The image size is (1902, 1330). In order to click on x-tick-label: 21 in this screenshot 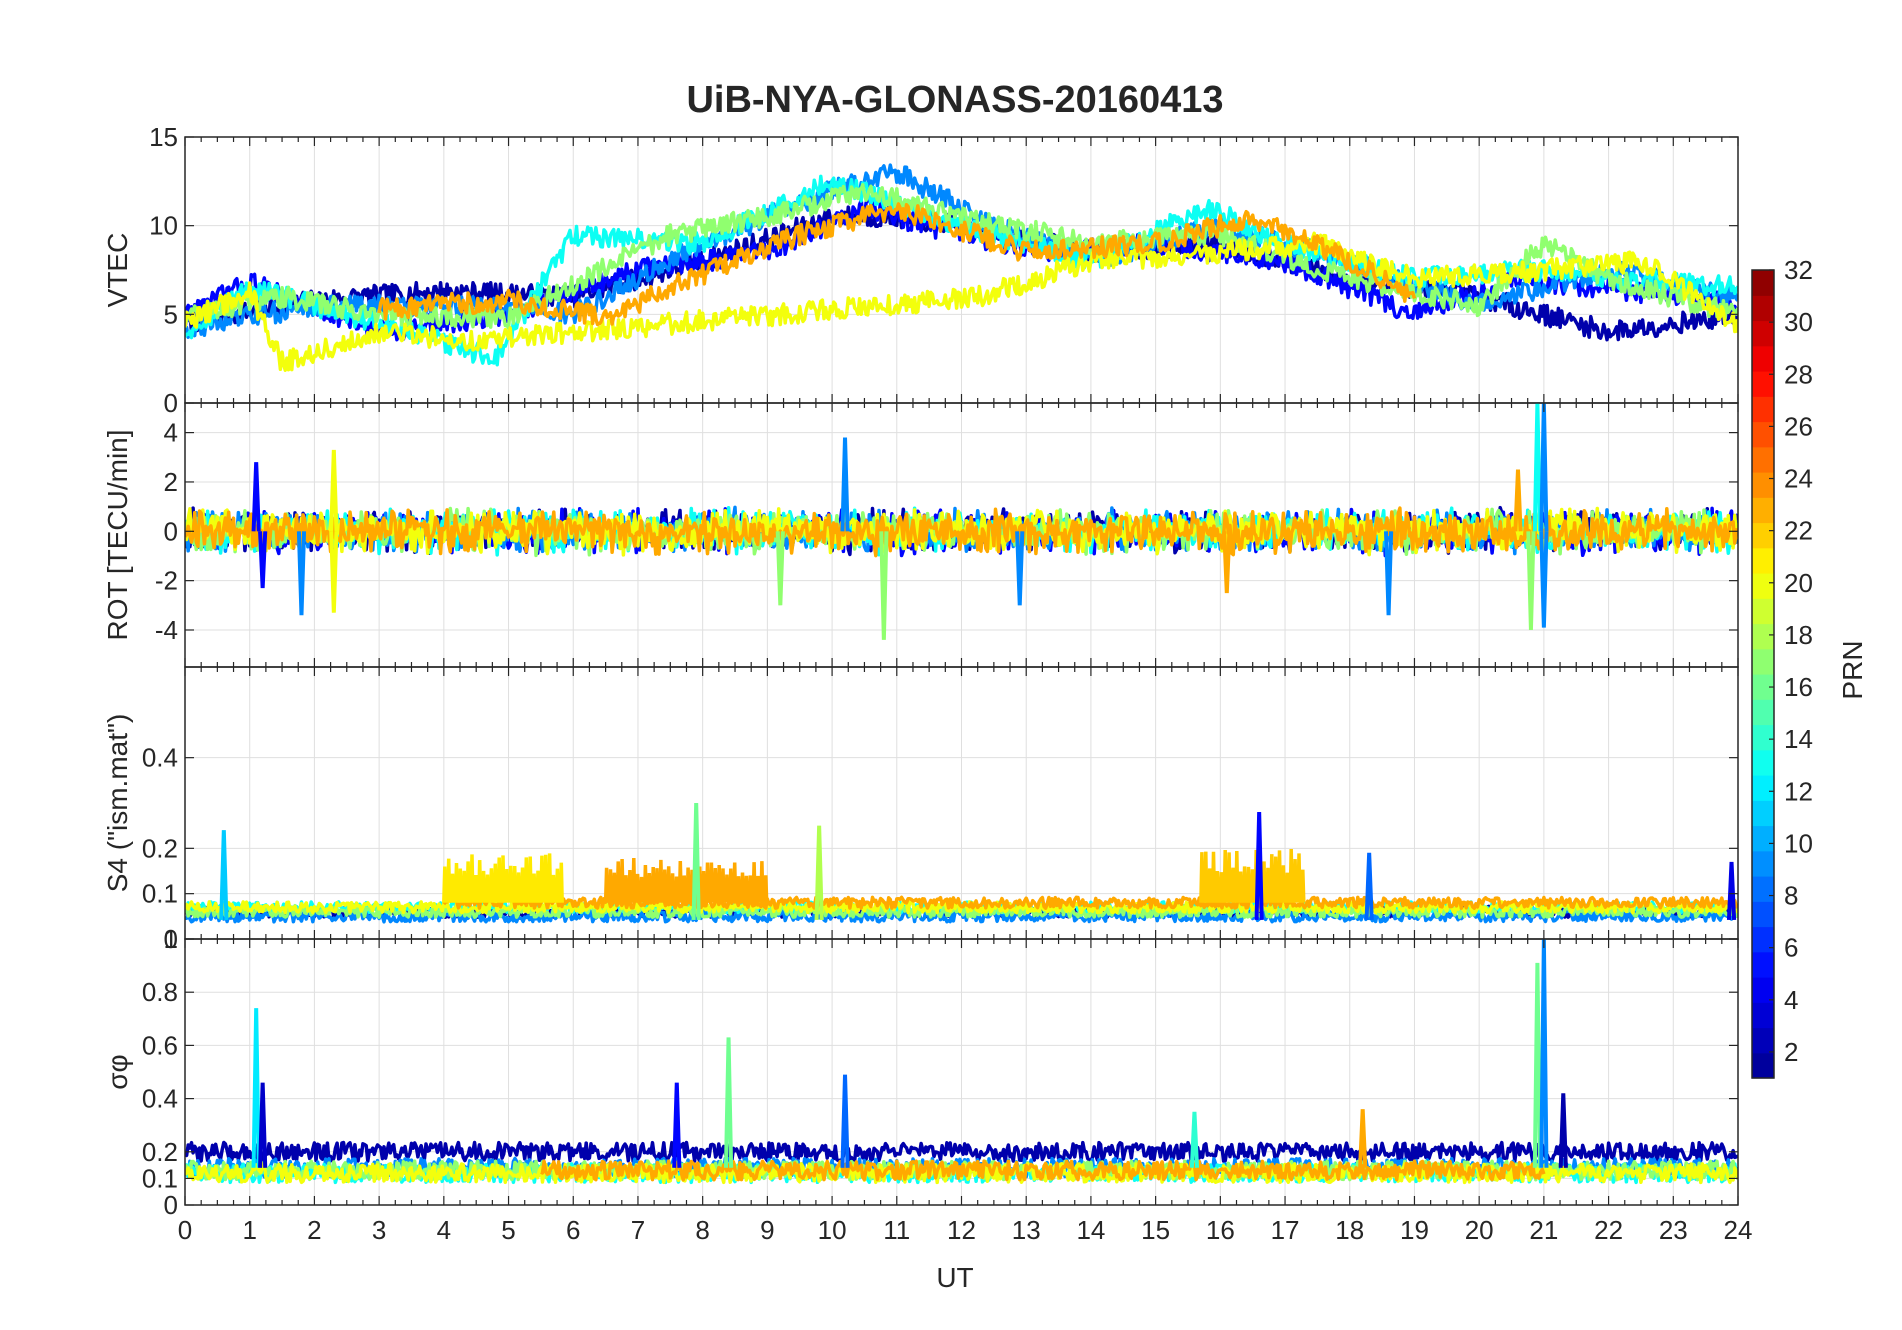, I will do `click(1543, 1230)`.